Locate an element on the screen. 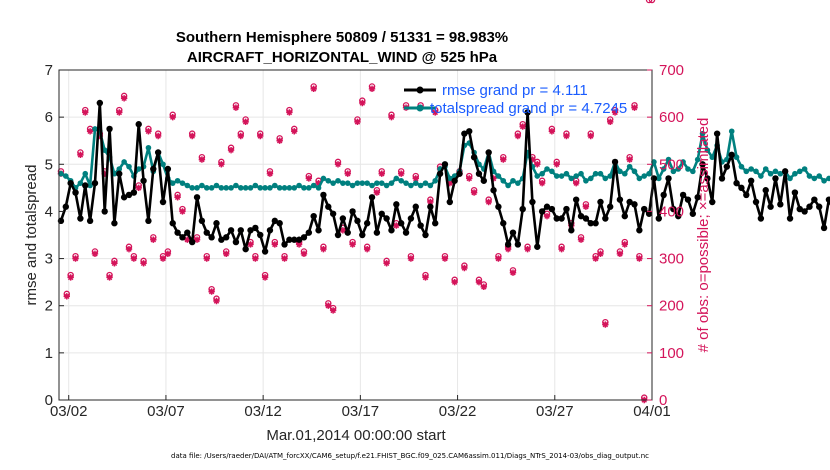 This screenshot has height=470, width=830. x-tick-label: 04/01 is located at coordinates (652, 411).